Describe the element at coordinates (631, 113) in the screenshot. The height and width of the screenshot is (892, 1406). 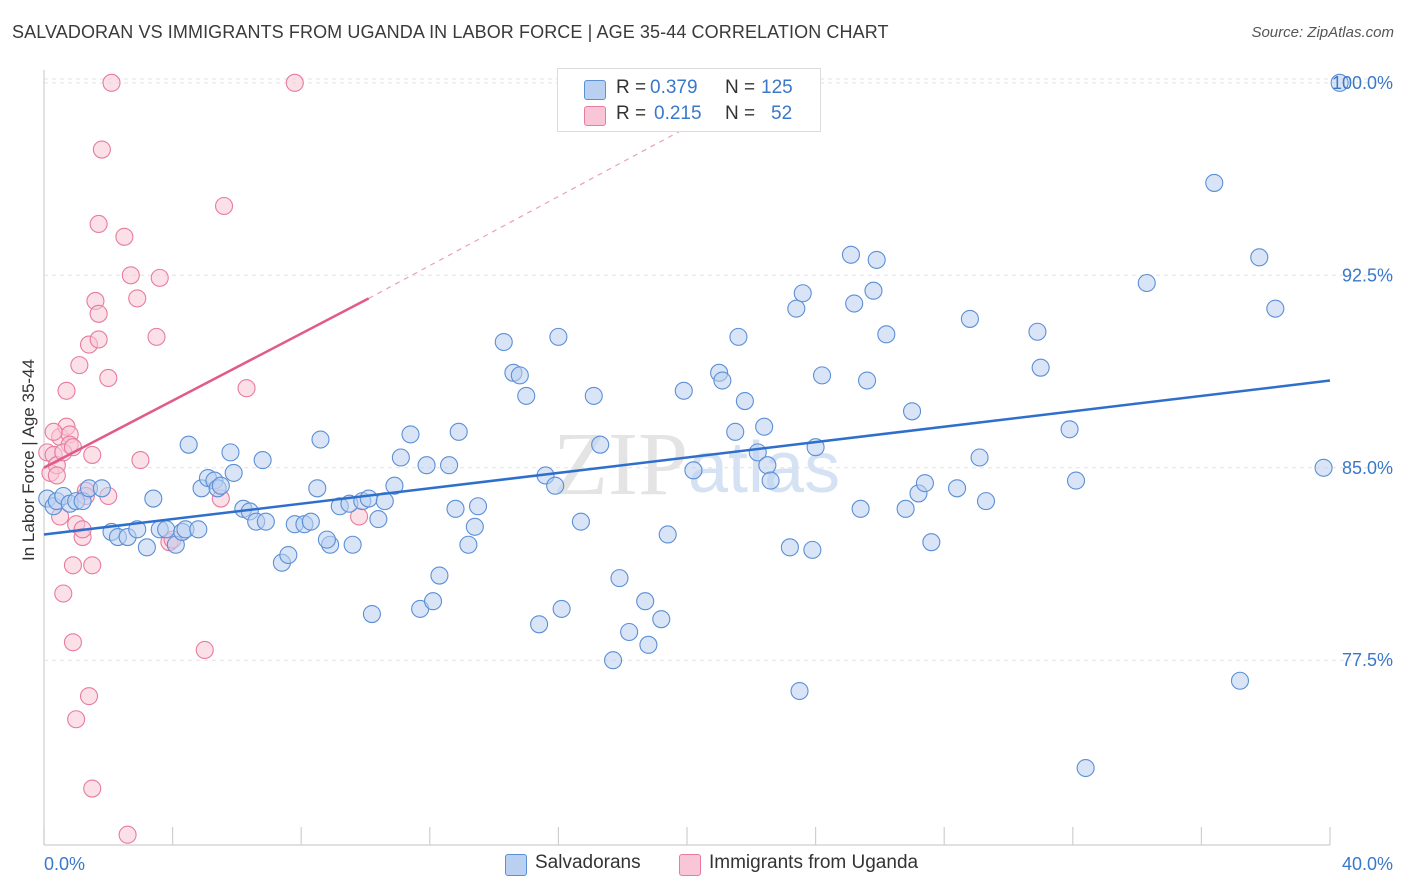
I see `r-label: R =` at that location.